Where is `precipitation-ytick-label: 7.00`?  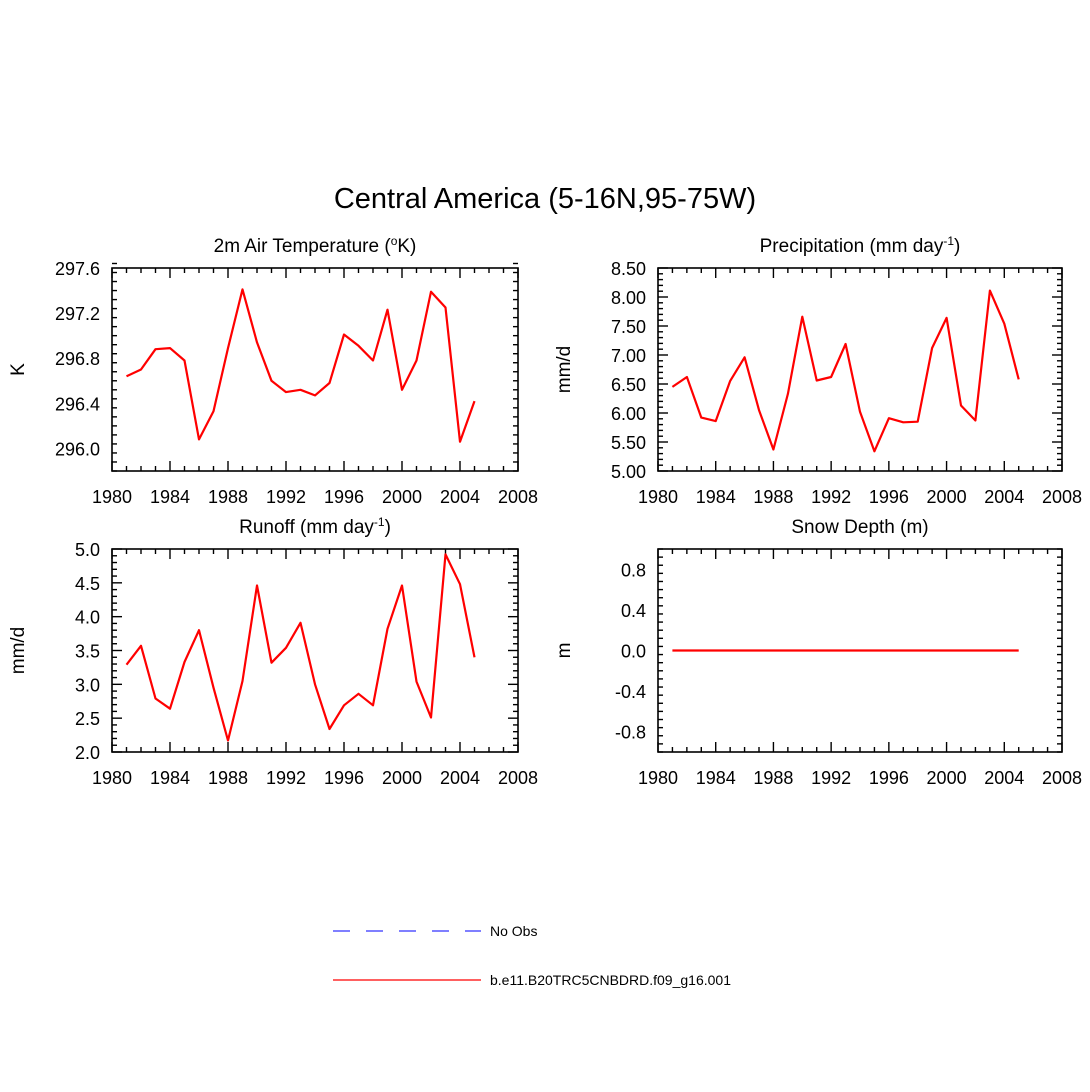
precipitation-ytick-label: 7.00 is located at coordinates (628, 356).